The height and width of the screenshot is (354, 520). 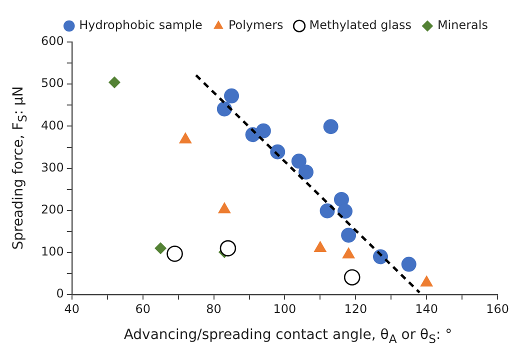 What do you see at coordinates (52, 125) in the screenshot?
I see `y-tick-label: 400` at bounding box center [52, 125].